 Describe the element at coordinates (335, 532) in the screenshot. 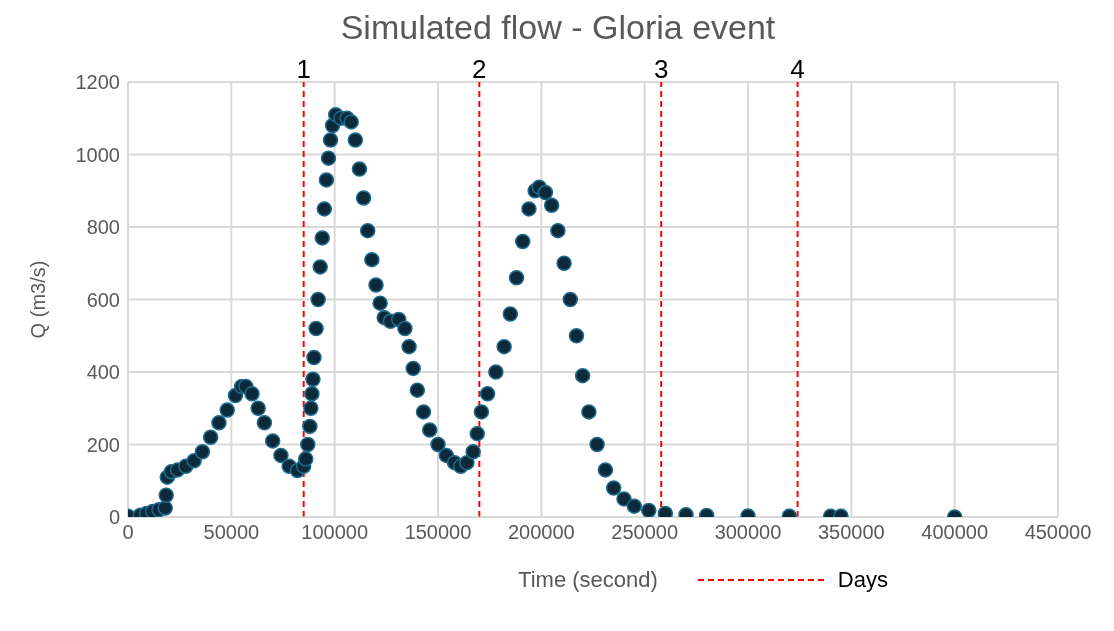

I see `x-tick-label: 100000` at that location.